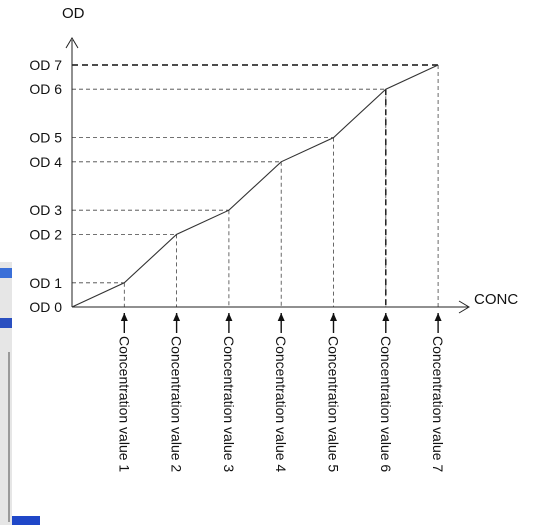 Image resolution: width=558 pixels, height=525 pixels. Describe the element at coordinates (72, 43) in the screenshot. I see `y-axis-arrow` at that location.